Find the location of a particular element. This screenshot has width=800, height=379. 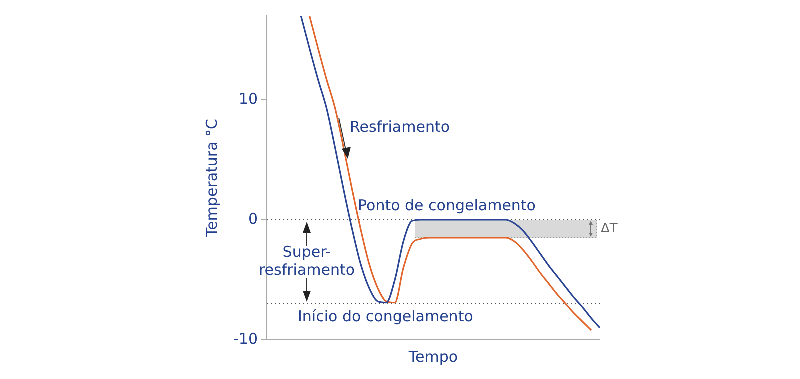

y-tick-label: 10 is located at coordinates (248, 99).